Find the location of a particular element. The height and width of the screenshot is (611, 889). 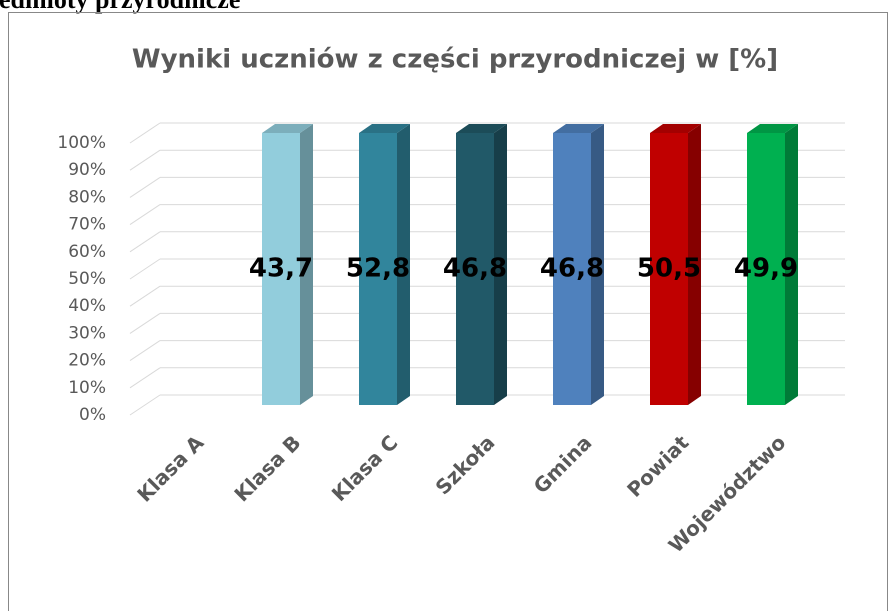

y-tick-label: 80% is located at coordinates (87, 197).